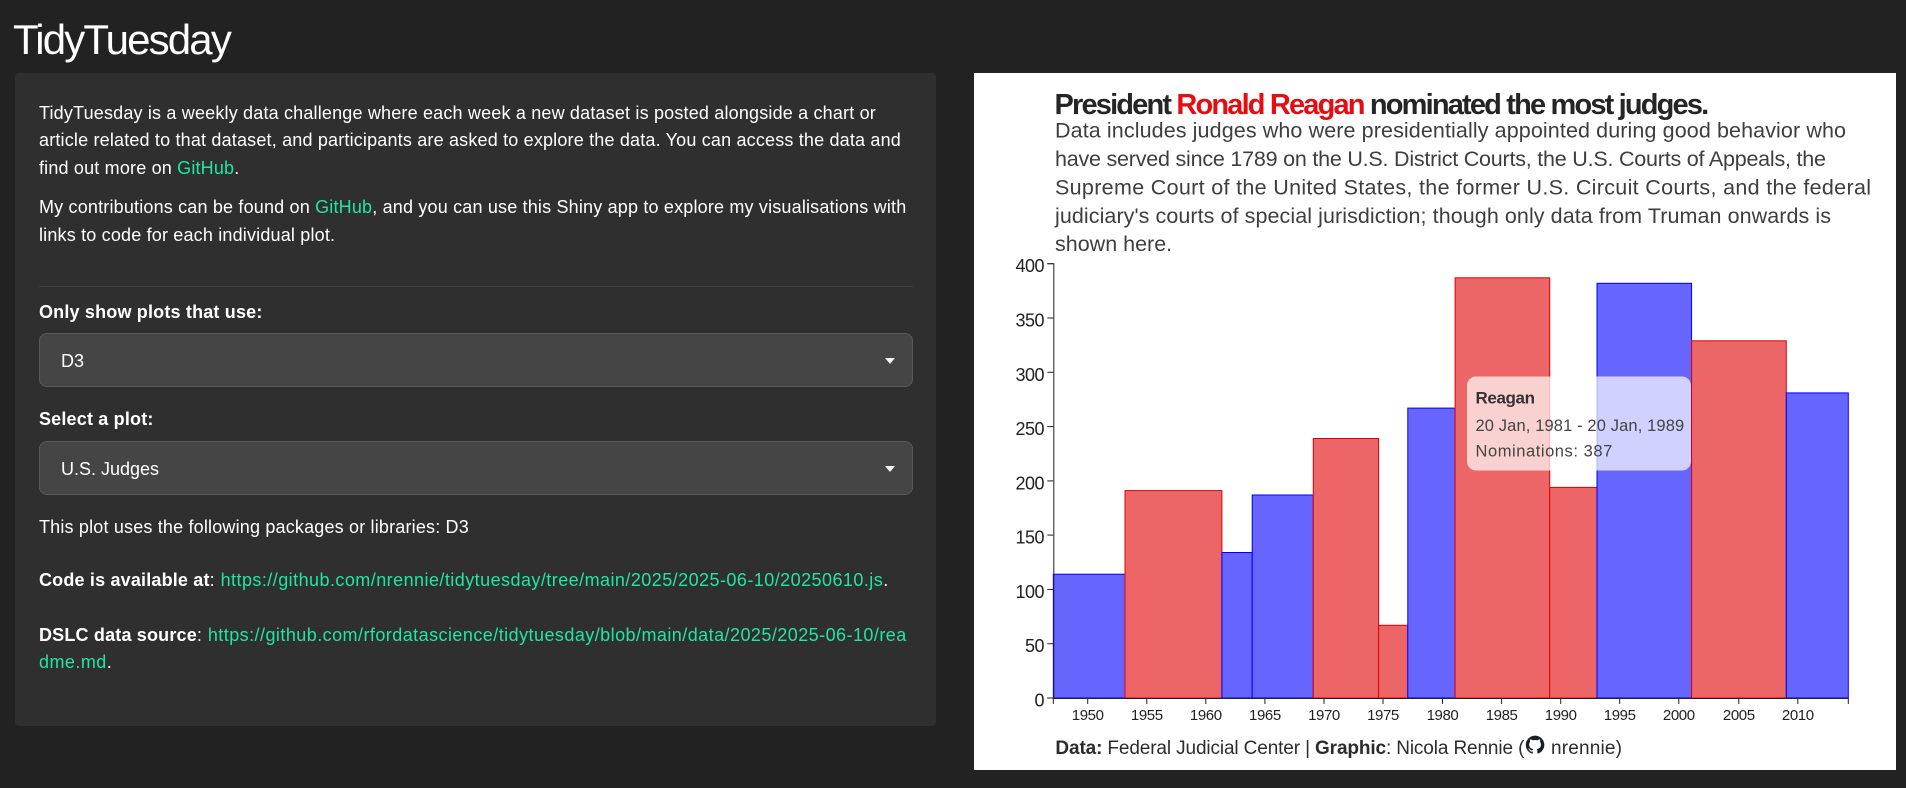 This screenshot has width=1906, height=788. Describe the element at coordinates (1561, 715) in the screenshot. I see `svg-text: 1990` at that location.